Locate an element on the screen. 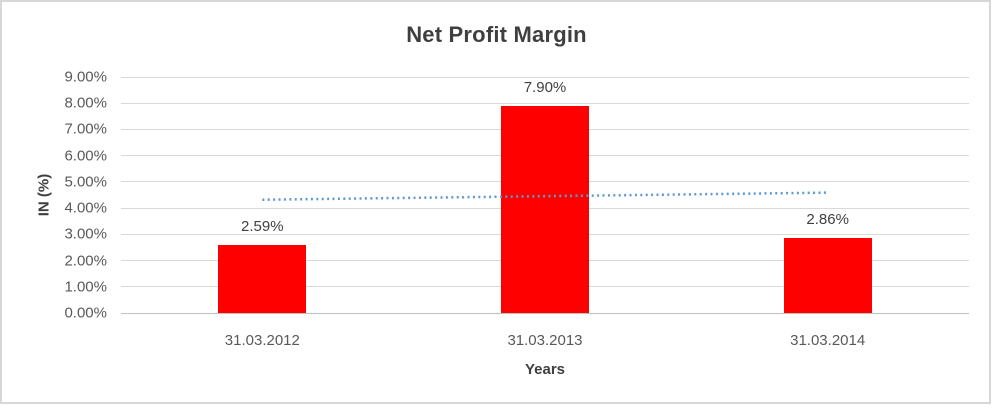  bar-data-label: 2.59% is located at coordinates (262, 227).